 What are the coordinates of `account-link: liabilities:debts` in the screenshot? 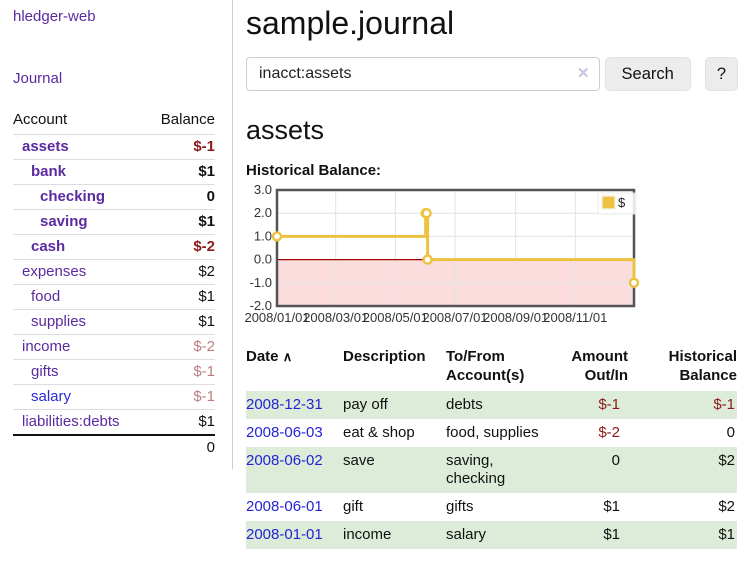 It's located at (71, 421).